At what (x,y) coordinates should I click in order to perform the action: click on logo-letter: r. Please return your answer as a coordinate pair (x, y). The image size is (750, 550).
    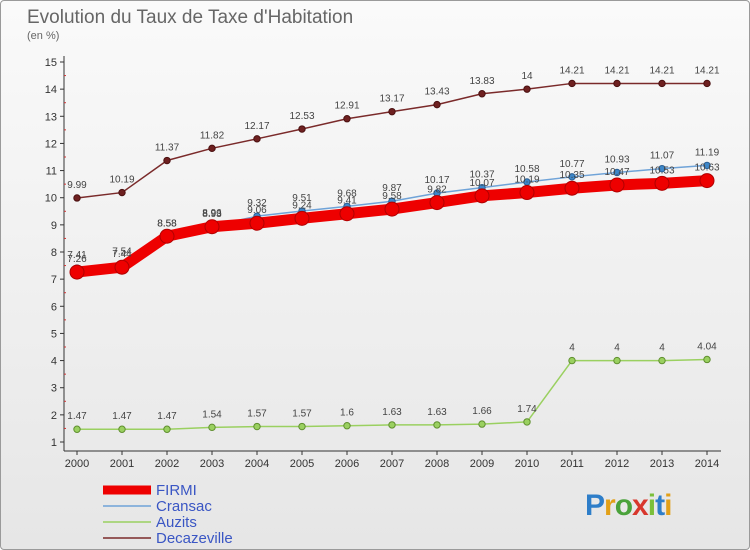
    Looking at the image, I should click on (610, 505).